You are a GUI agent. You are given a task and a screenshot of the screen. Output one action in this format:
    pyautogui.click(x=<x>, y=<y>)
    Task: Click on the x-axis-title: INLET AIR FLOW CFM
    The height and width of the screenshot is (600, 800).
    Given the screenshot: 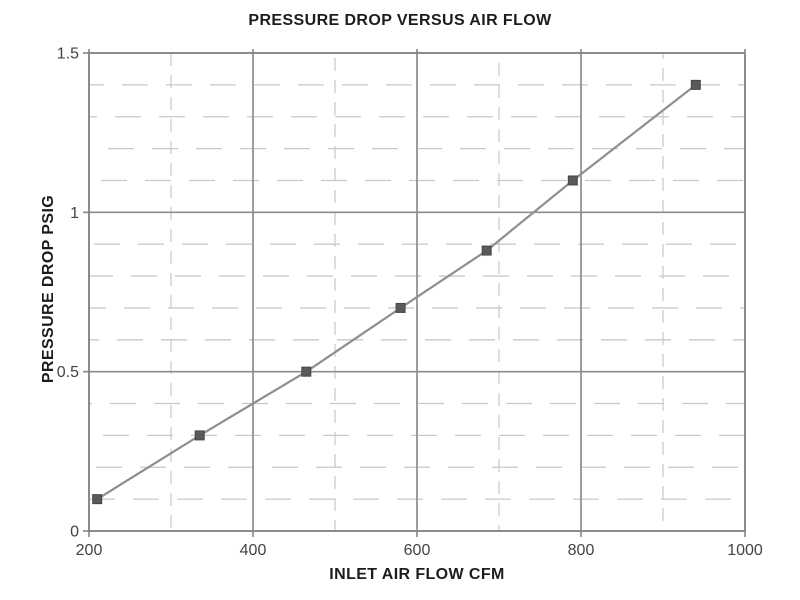 What is the action you would take?
    pyautogui.click(x=417, y=574)
    